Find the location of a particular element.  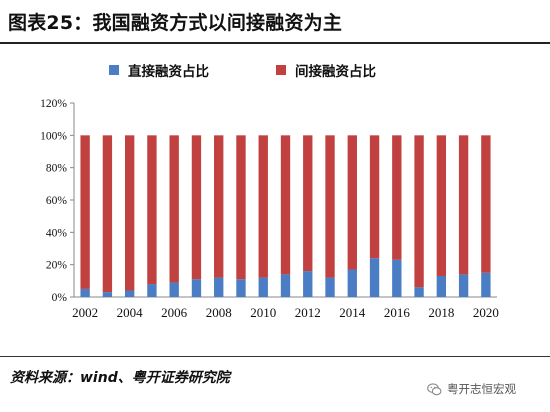

x-tick-label: 2020 is located at coordinates (486, 312).